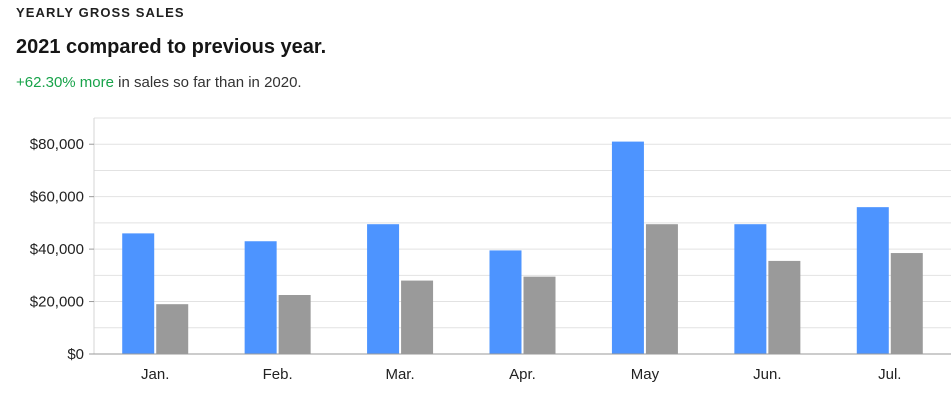 This screenshot has height=401, width=951. Describe the element at coordinates (65, 82) in the screenshot. I see `growth-highlight: +62.30% more` at that location.